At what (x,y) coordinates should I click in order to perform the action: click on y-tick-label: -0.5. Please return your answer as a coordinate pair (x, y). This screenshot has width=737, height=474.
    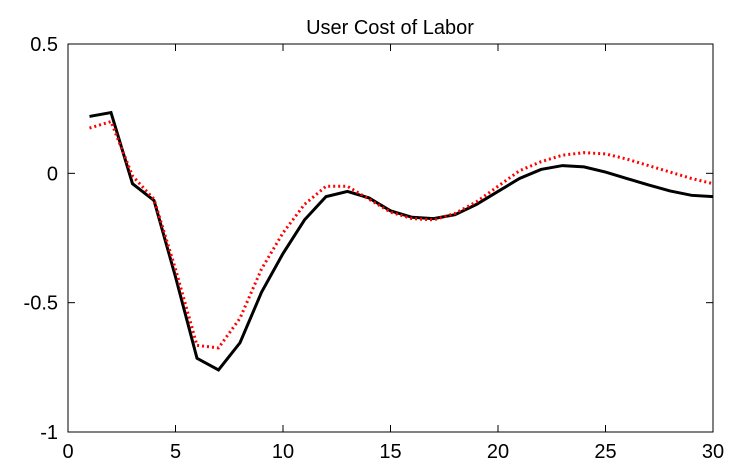
    Looking at the image, I should click on (41, 304).